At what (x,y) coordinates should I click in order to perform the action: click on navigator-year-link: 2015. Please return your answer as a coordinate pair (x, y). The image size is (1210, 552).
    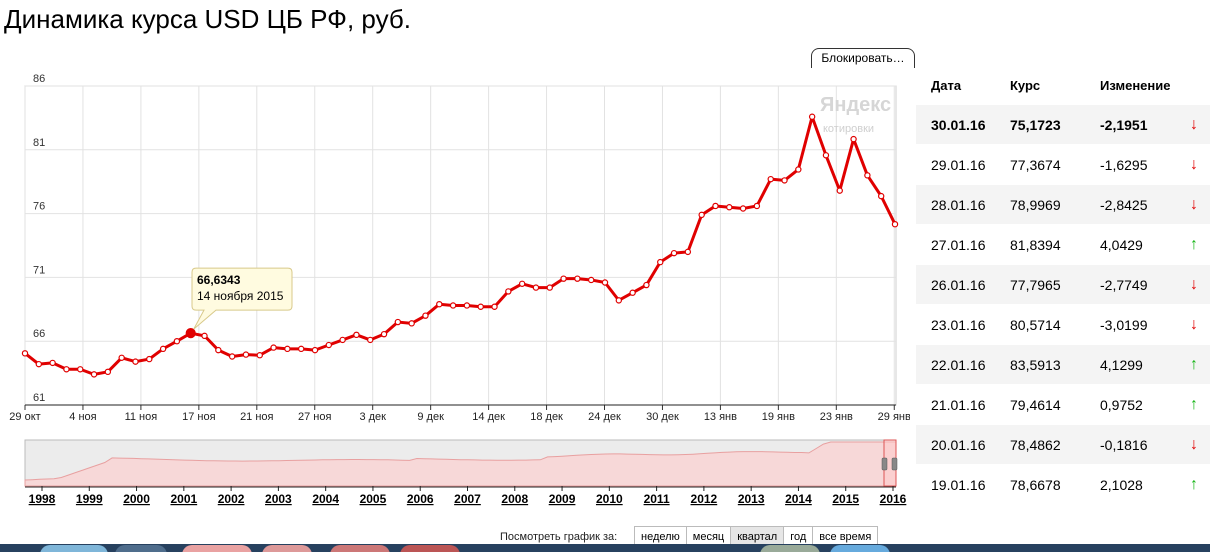
    Looking at the image, I should click on (845, 499).